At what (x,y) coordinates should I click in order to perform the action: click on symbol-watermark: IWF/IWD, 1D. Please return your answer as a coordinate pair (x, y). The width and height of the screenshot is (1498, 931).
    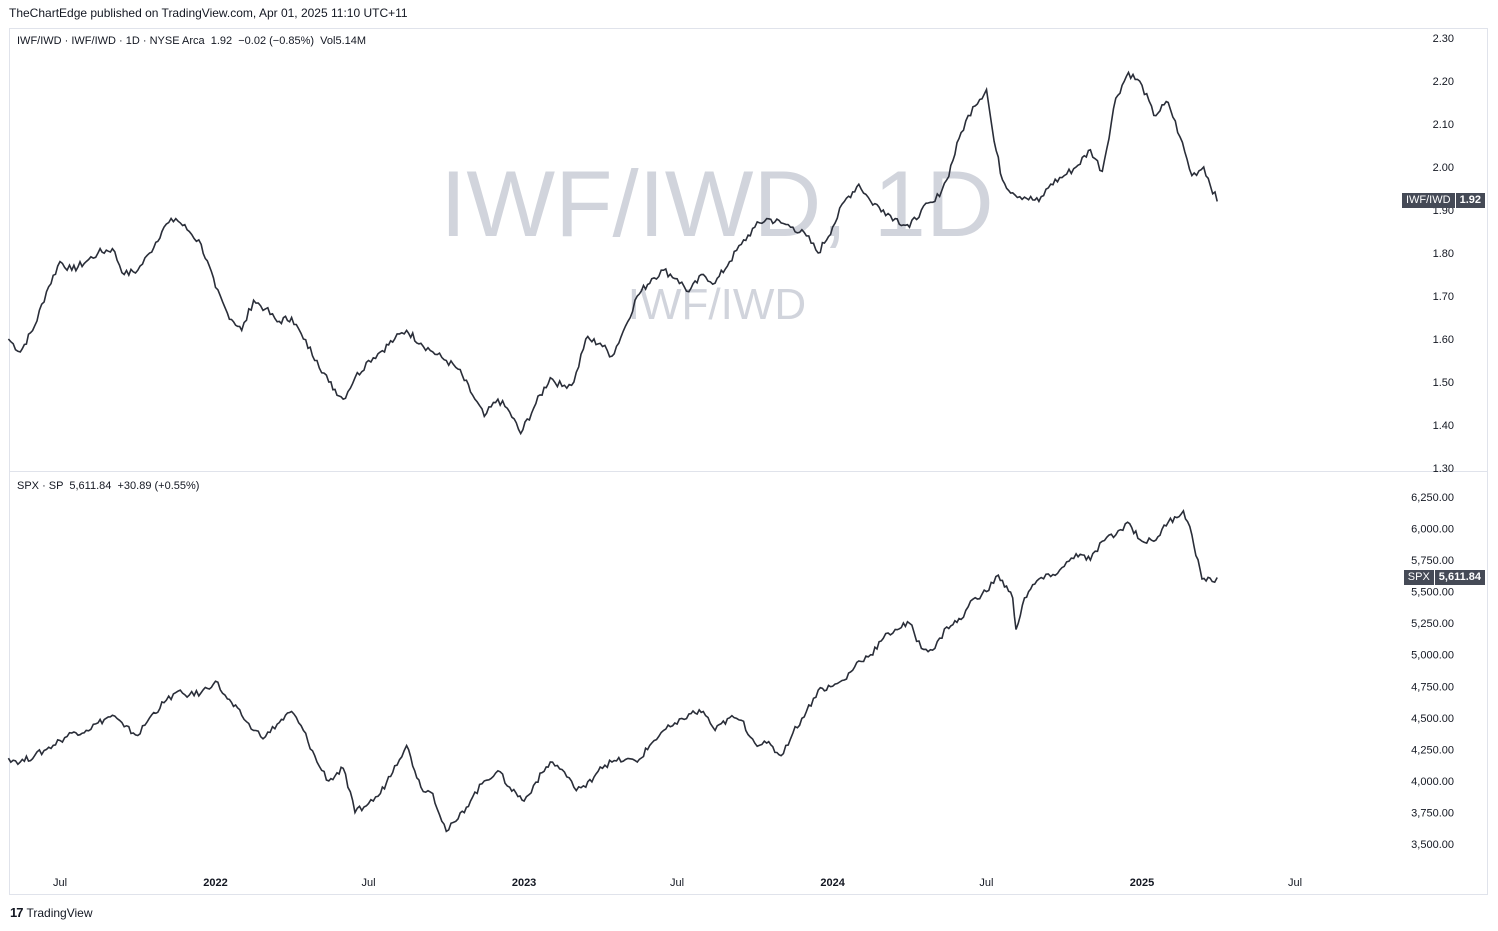
    Looking at the image, I should click on (717, 203).